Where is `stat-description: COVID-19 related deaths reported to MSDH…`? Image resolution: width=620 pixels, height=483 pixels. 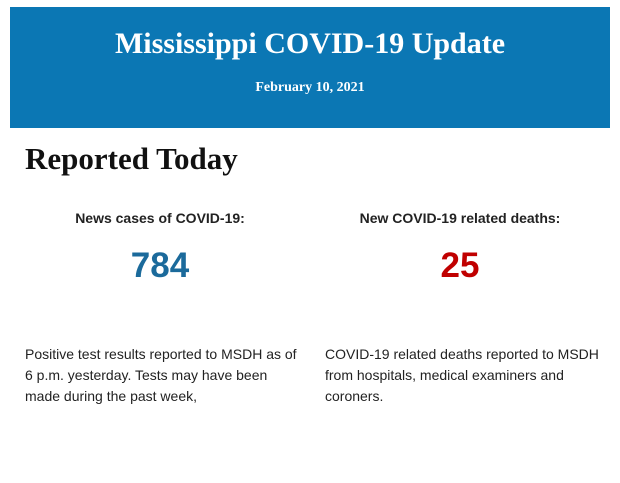 stat-description: COVID-19 related deaths reported to MSDH… is located at coordinates (462, 375).